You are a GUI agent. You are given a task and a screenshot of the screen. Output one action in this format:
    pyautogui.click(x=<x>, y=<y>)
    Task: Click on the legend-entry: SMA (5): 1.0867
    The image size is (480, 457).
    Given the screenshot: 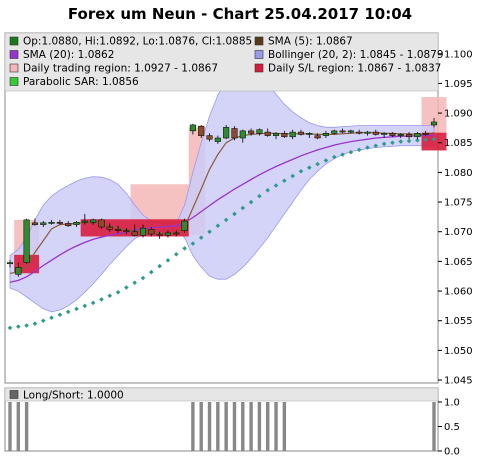 What is the action you would take?
    pyautogui.click(x=303, y=42)
    